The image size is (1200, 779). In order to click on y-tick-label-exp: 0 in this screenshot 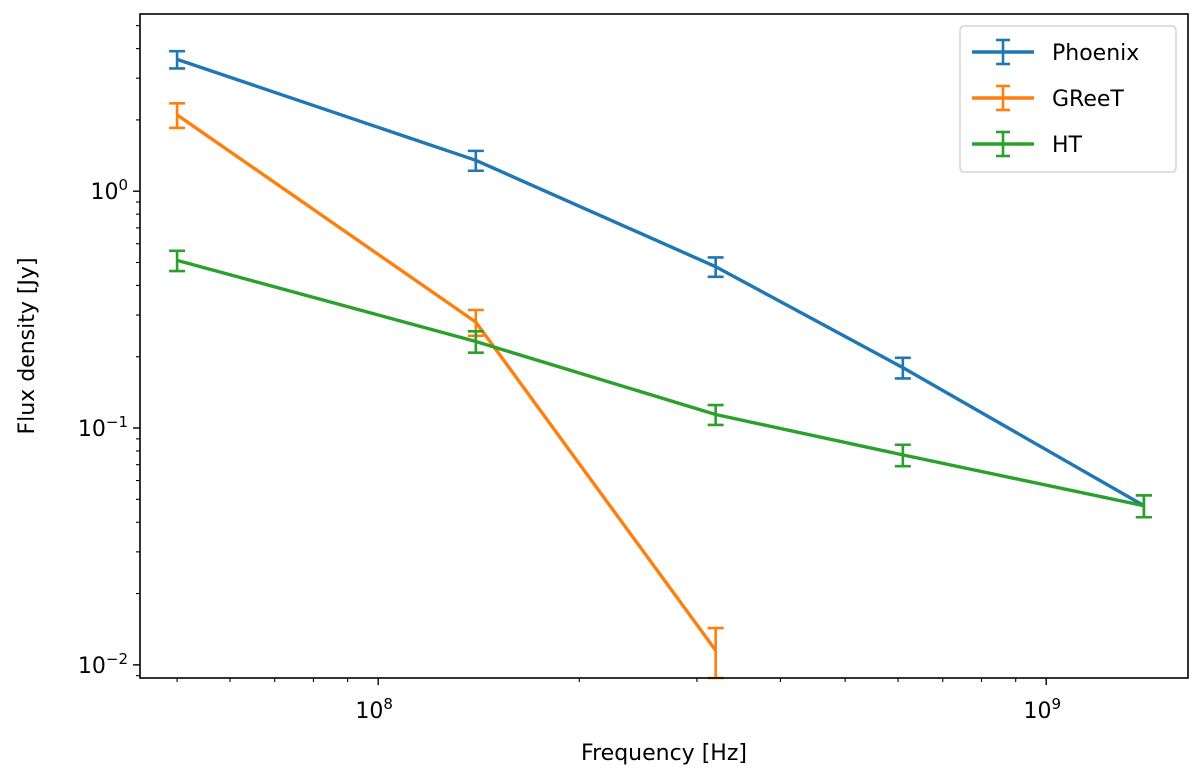, I will do `click(123, 185)`.